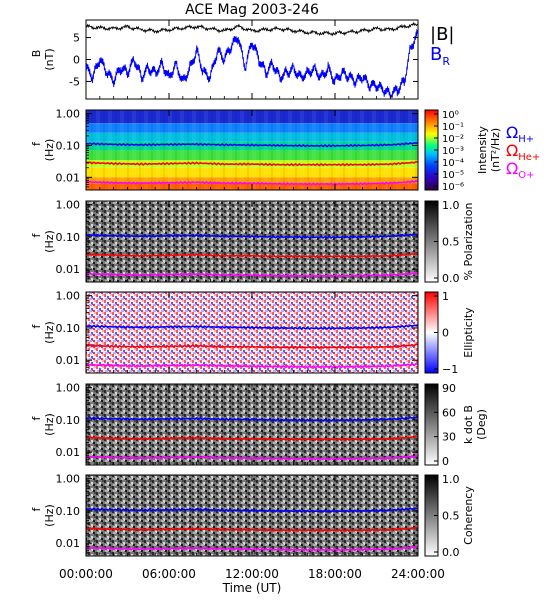  I want to click on series-line-abs-b, so click(252, 29).